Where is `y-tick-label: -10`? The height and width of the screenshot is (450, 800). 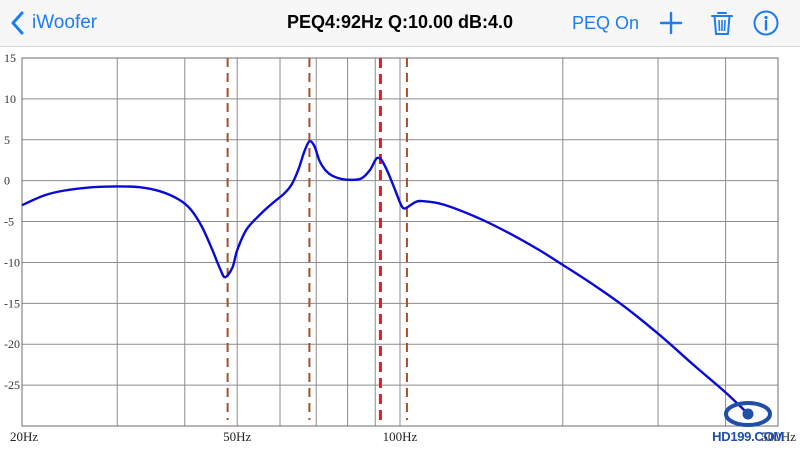 y-tick-label: -10 is located at coordinates (12, 262).